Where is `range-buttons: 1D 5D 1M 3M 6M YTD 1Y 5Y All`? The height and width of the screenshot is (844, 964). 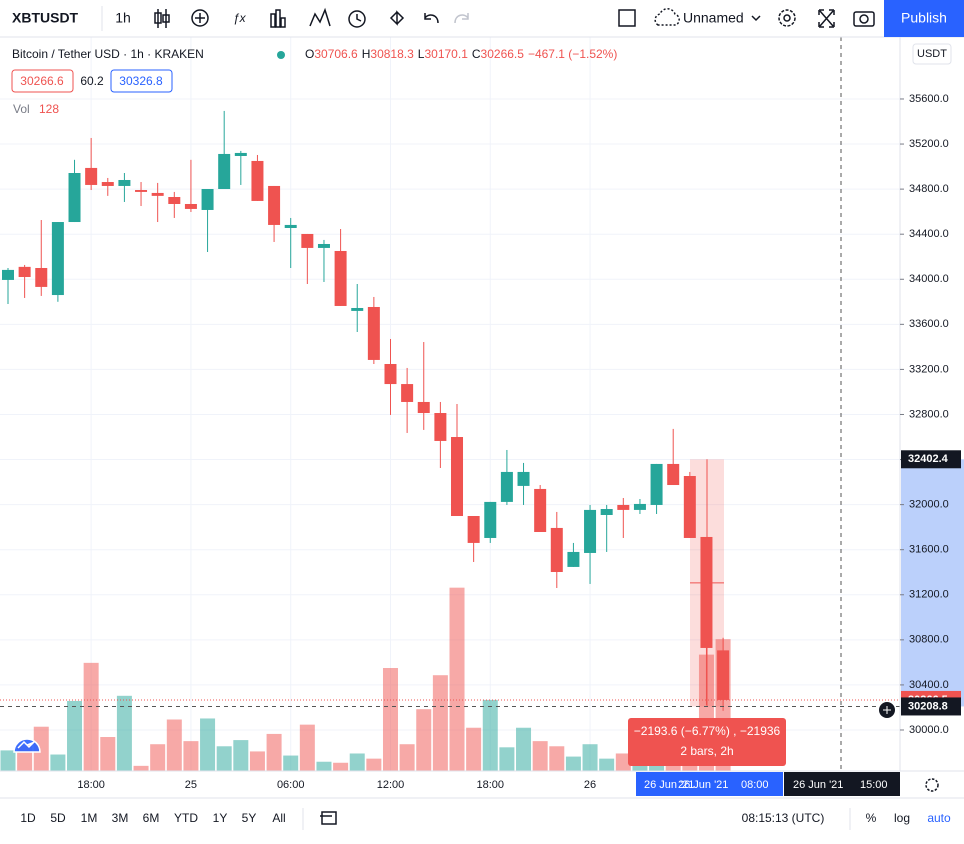
range-buttons: 1D 5D 1M 3M 6M YTD 1Y 5Y All is located at coordinates (152, 818).